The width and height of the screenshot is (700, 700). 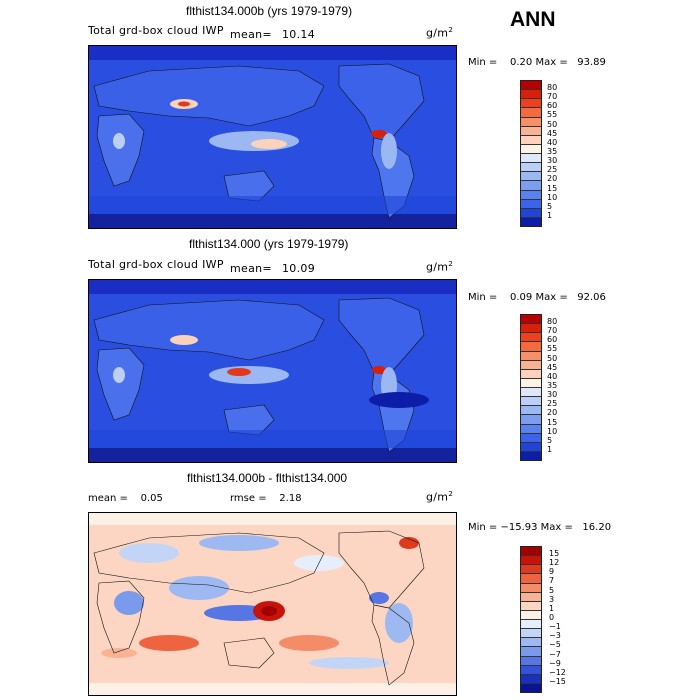 I want to click on panel-2-variable: Total grd-box cloud IWP, so click(x=156, y=264).